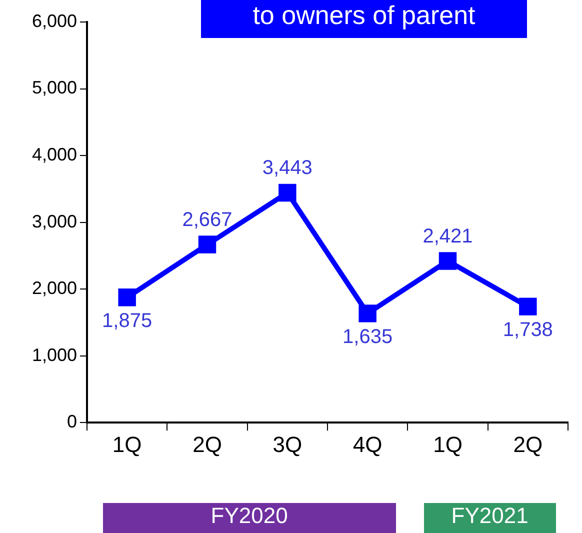 The image size is (582, 533). Describe the element at coordinates (527, 330) in the screenshot. I see `data-label: 1,738` at that location.